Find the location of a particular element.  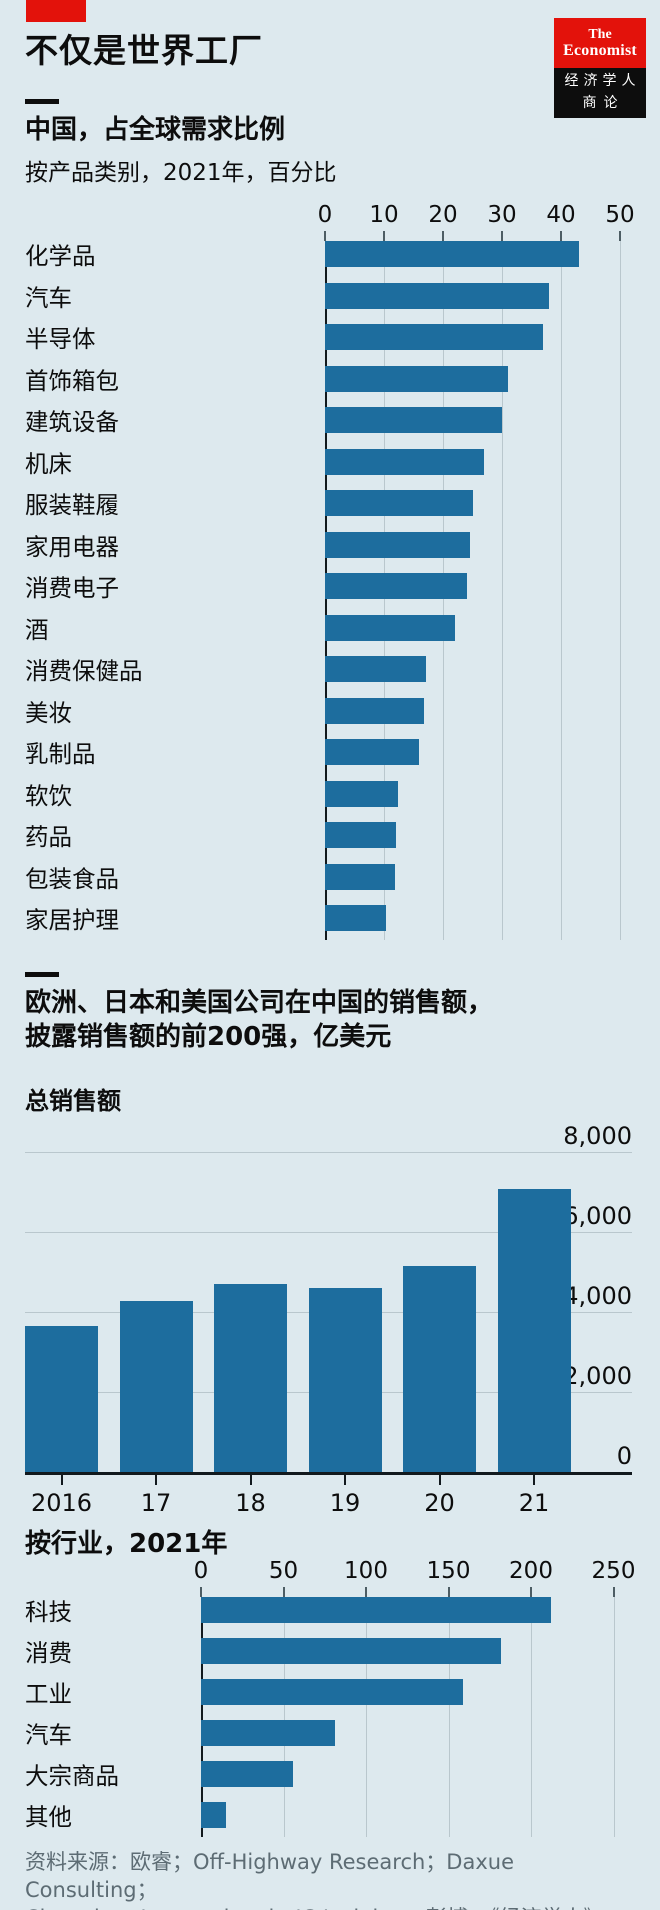

x-axis-tick-label: 150 is located at coordinates (448, 1571).